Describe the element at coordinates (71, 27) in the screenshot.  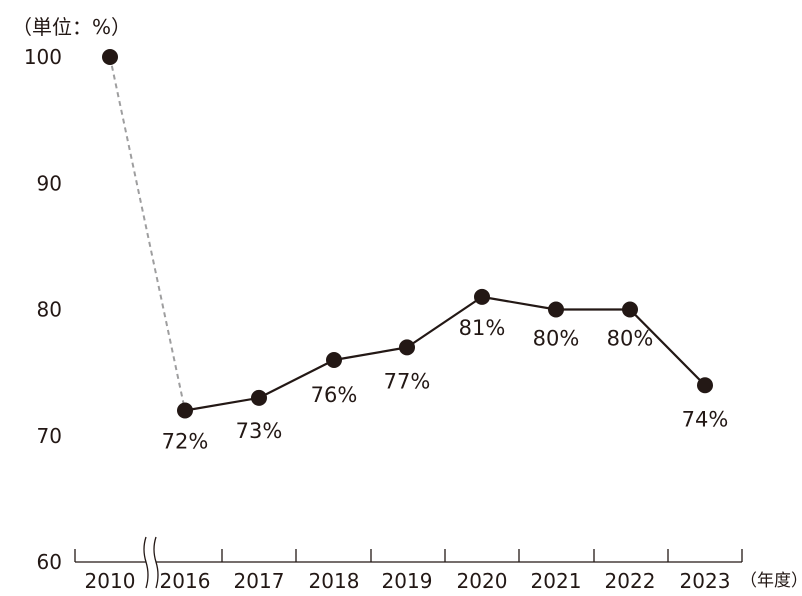
I see `unit-label: （単位：%）` at that location.